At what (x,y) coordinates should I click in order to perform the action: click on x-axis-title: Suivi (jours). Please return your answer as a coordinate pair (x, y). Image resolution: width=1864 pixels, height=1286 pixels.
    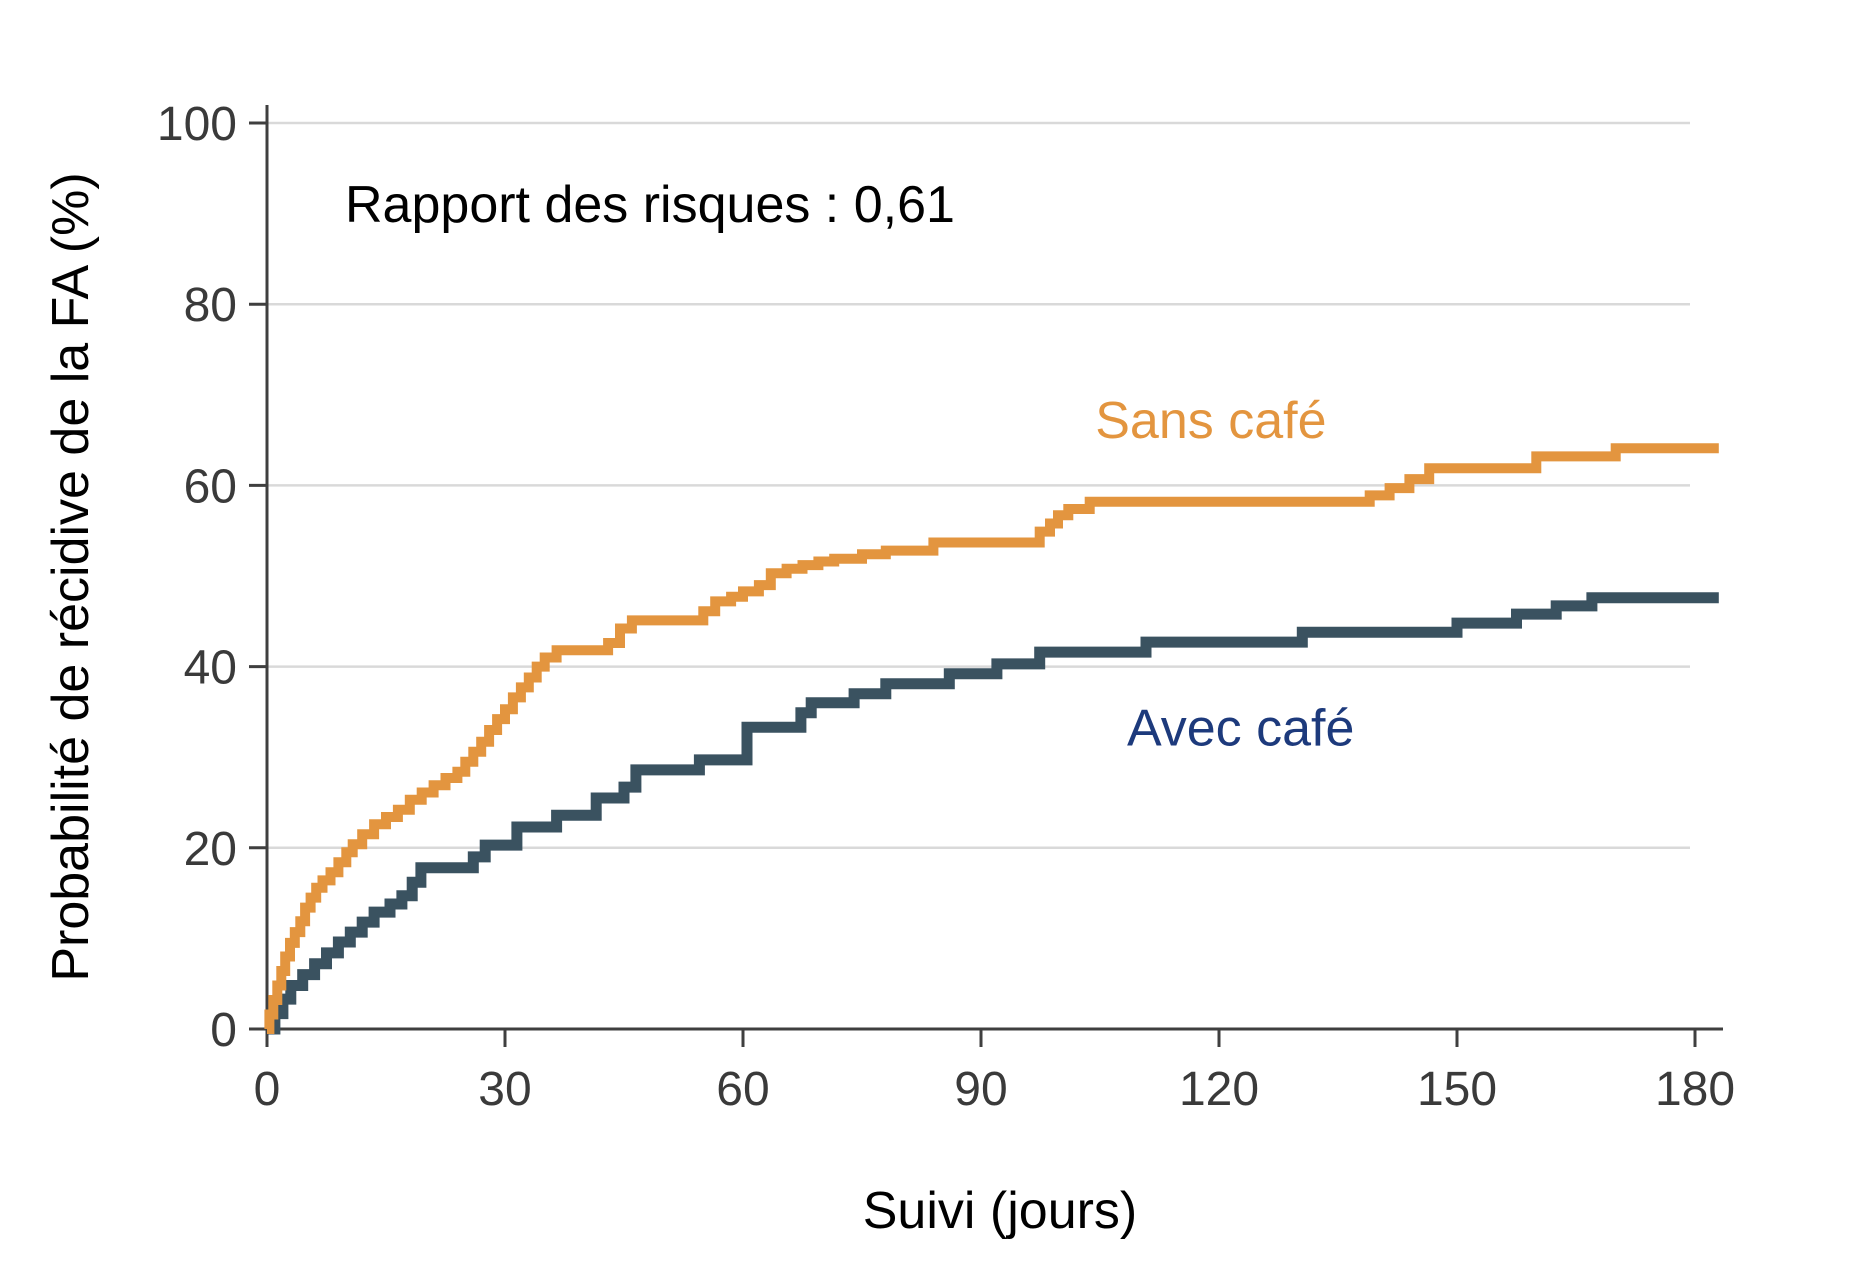
    Looking at the image, I should click on (1000, 1211).